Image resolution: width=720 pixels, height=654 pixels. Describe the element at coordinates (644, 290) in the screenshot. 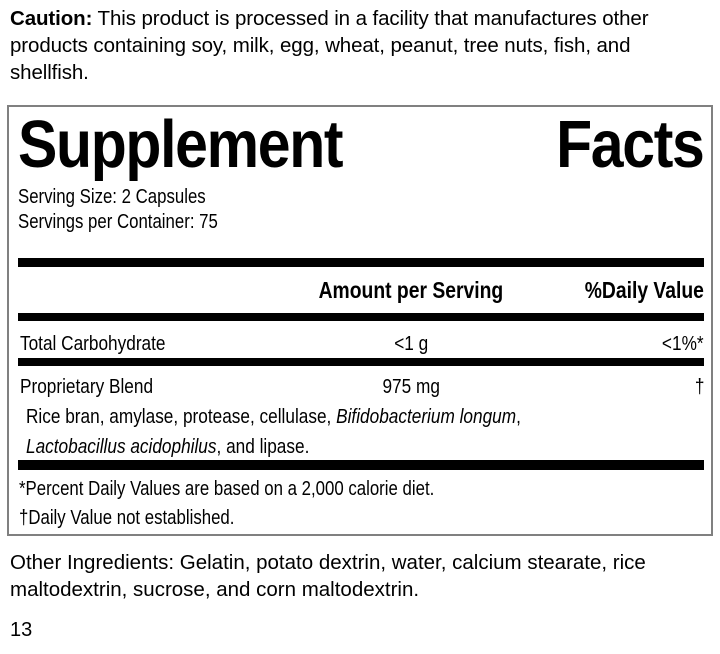

I see `column-header-daily-value-label: %Daily Value` at that location.